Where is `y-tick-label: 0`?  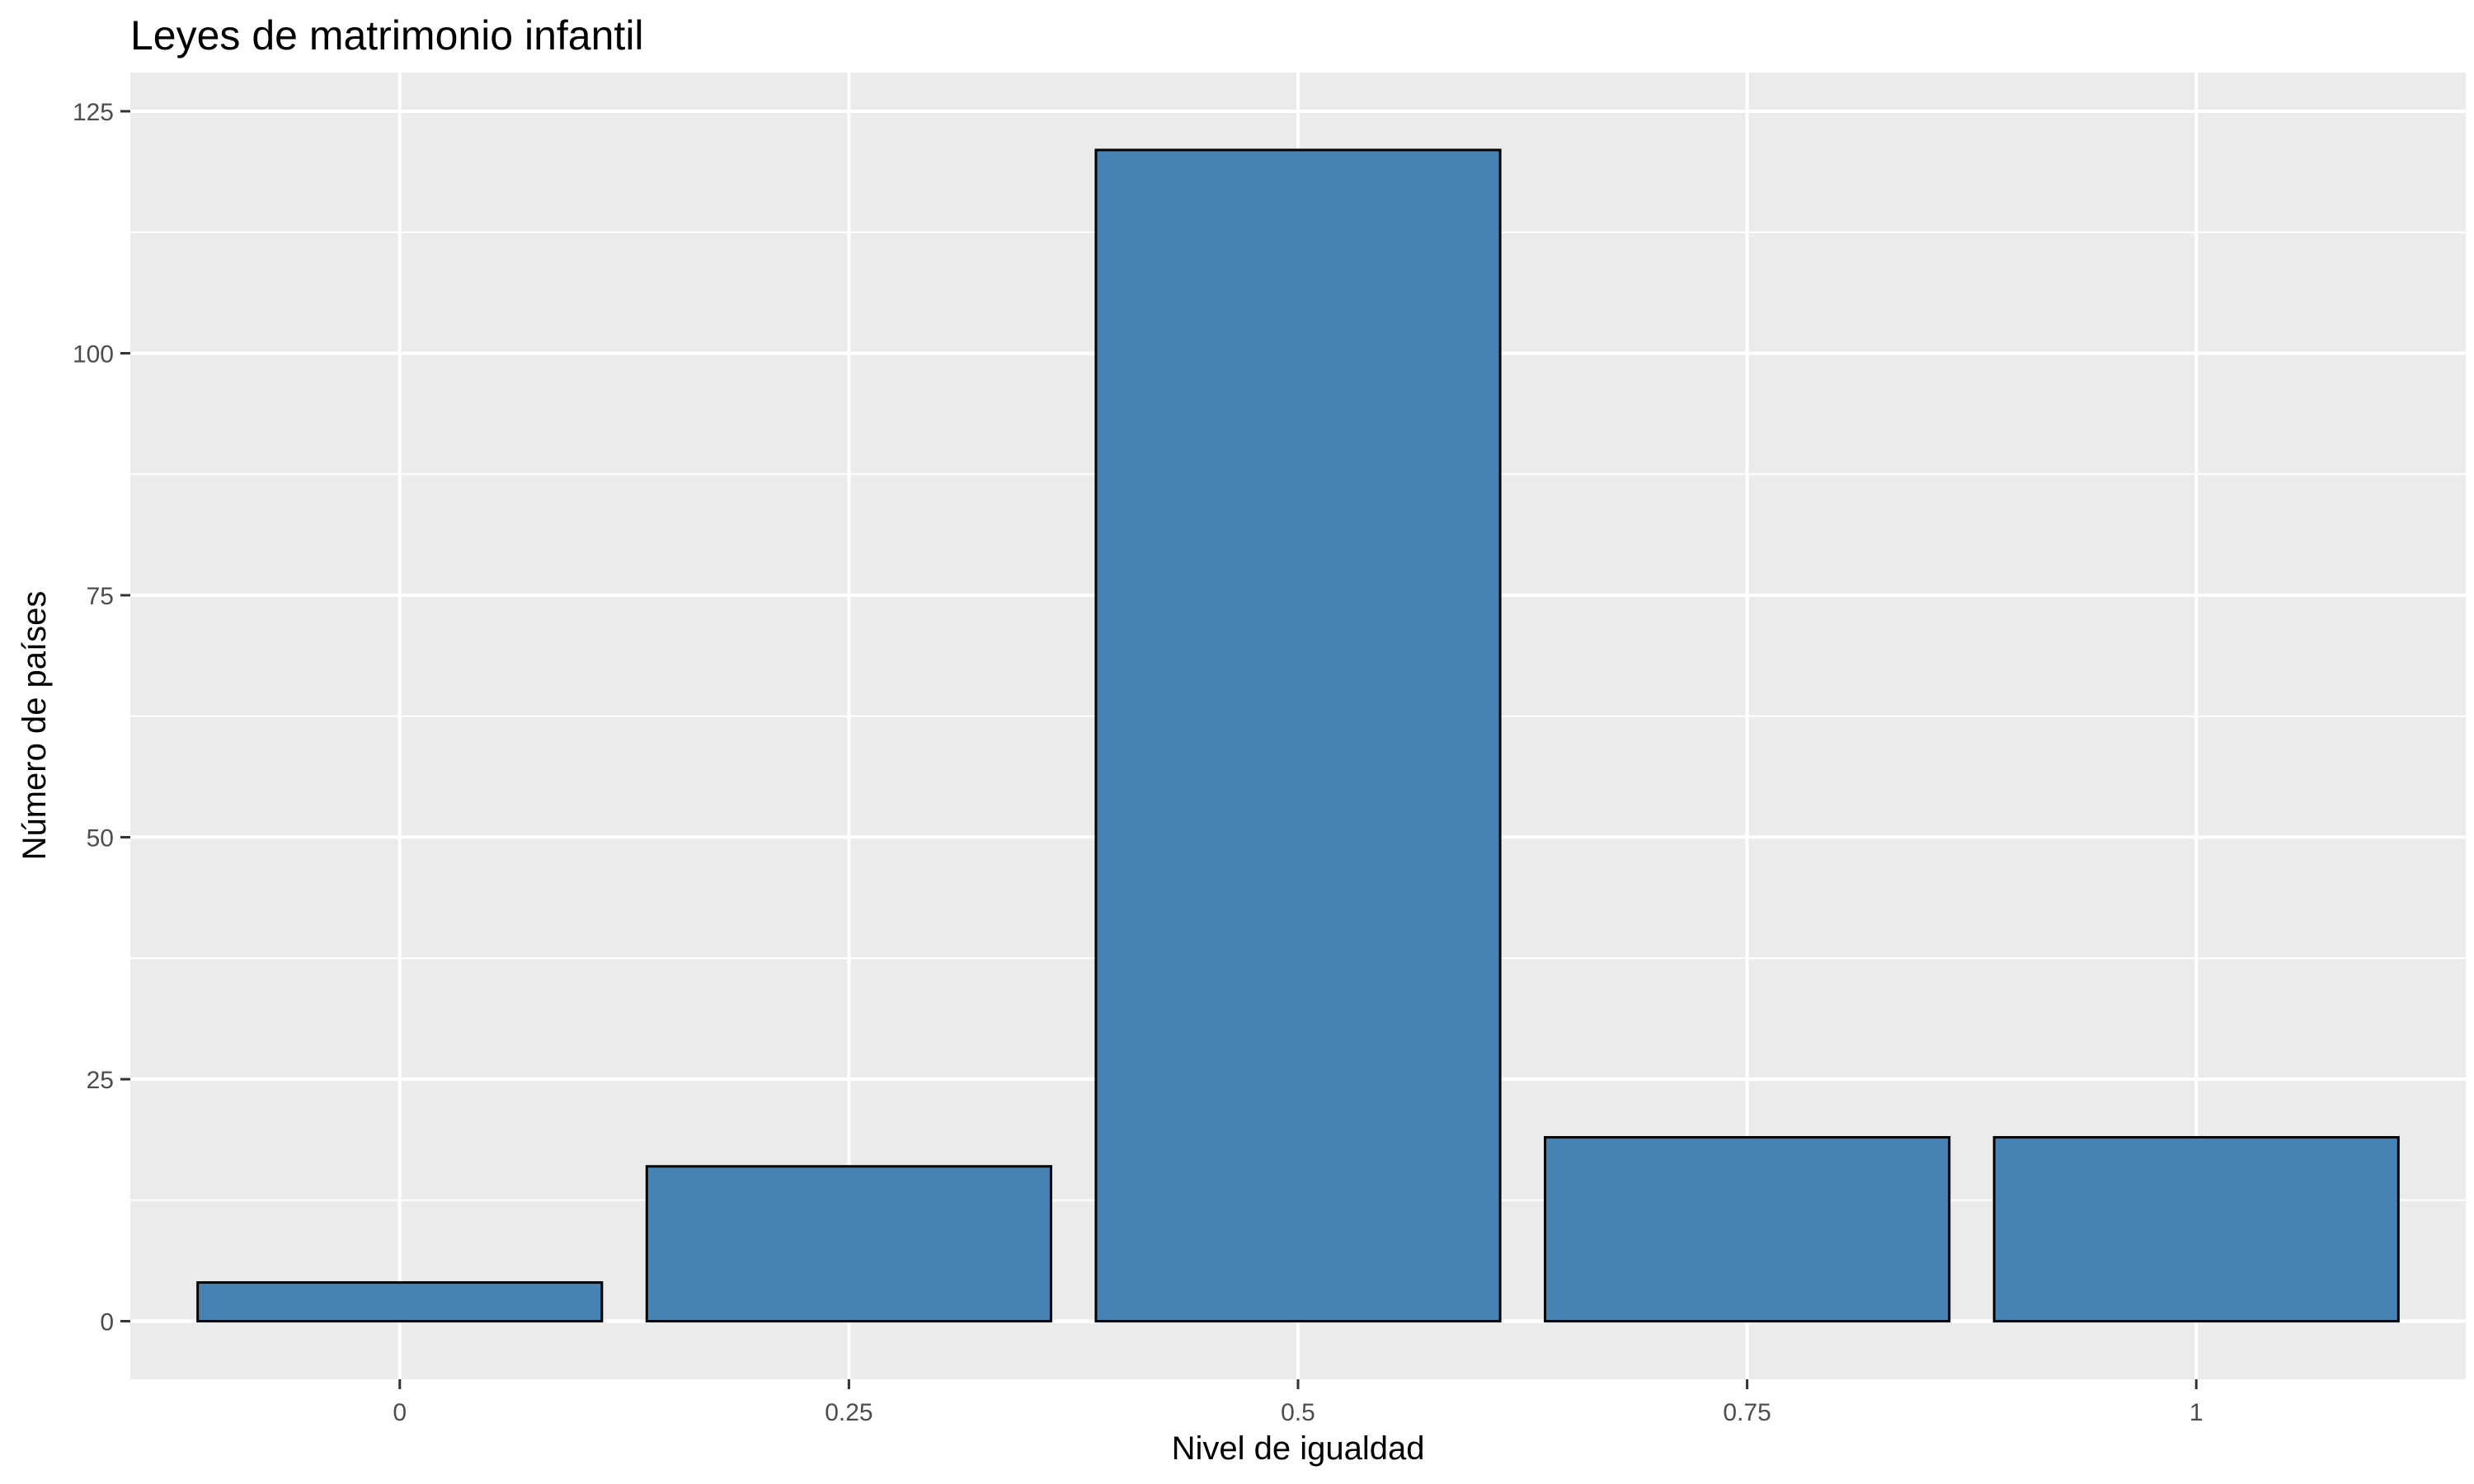 y-tick-label: 0 is located at coordinates (107, 1322).